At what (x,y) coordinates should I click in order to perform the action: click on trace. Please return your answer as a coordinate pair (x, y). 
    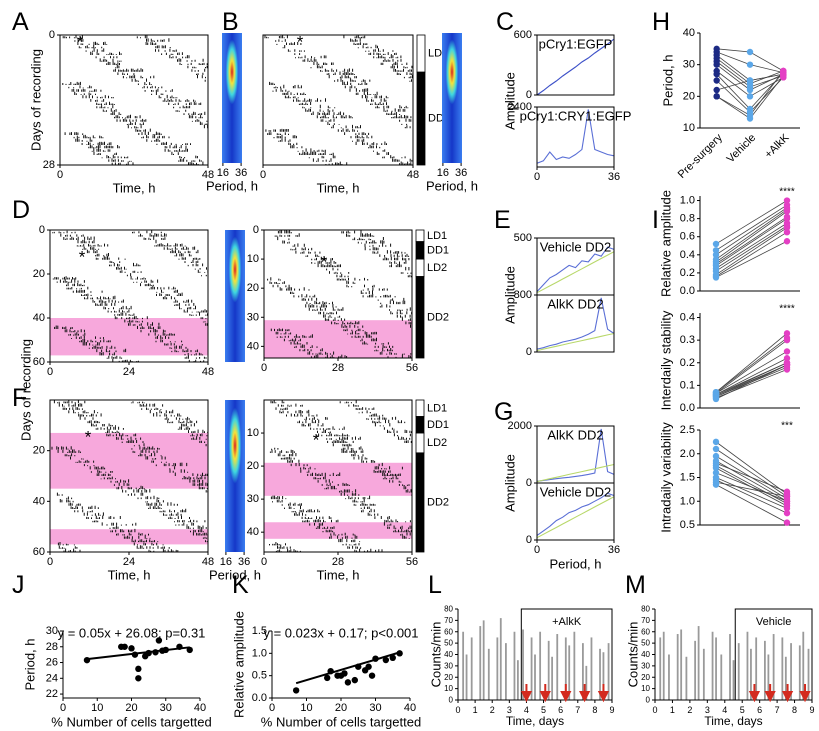
    Looking at the image, I should click on (575, 269).